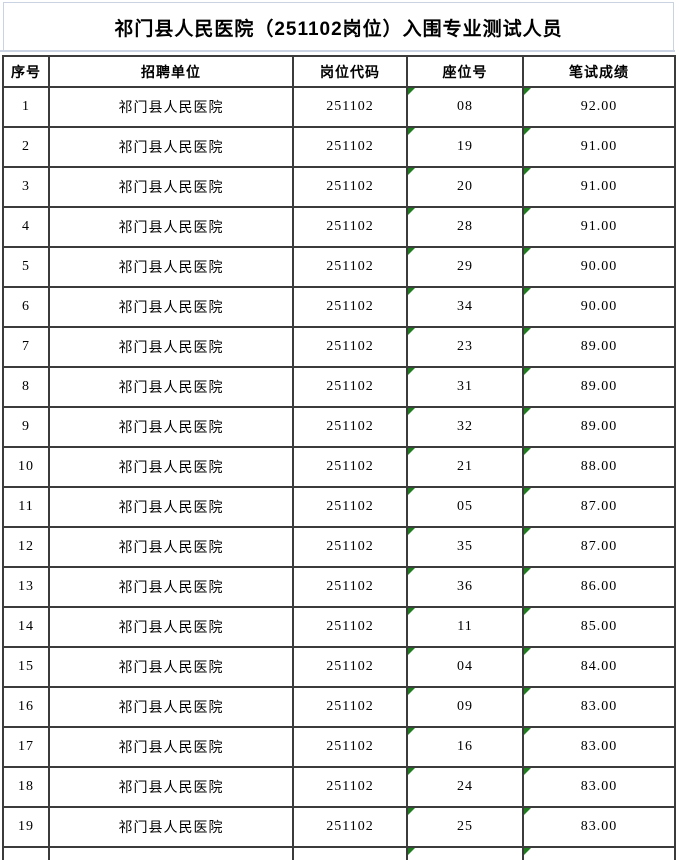  What do you see at coordinates (350, 71) in the screenshot?
I see `header-code: 岗位代码` at bounding box center [350, 71].